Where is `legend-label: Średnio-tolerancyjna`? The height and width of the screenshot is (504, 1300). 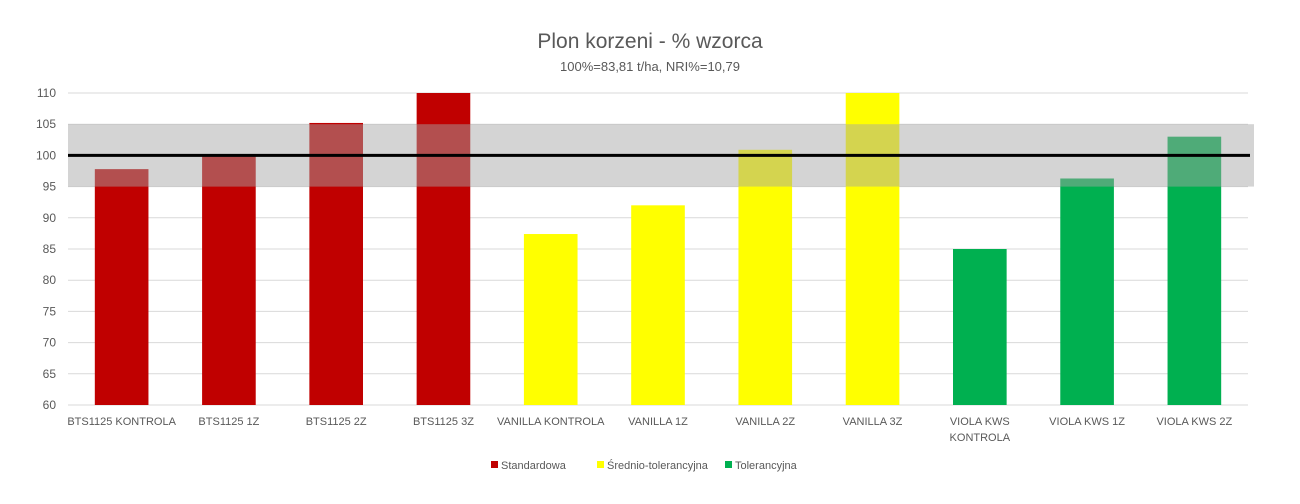
legend-label: Średnio-tolerancyjna is located at coordinates (658, 465).